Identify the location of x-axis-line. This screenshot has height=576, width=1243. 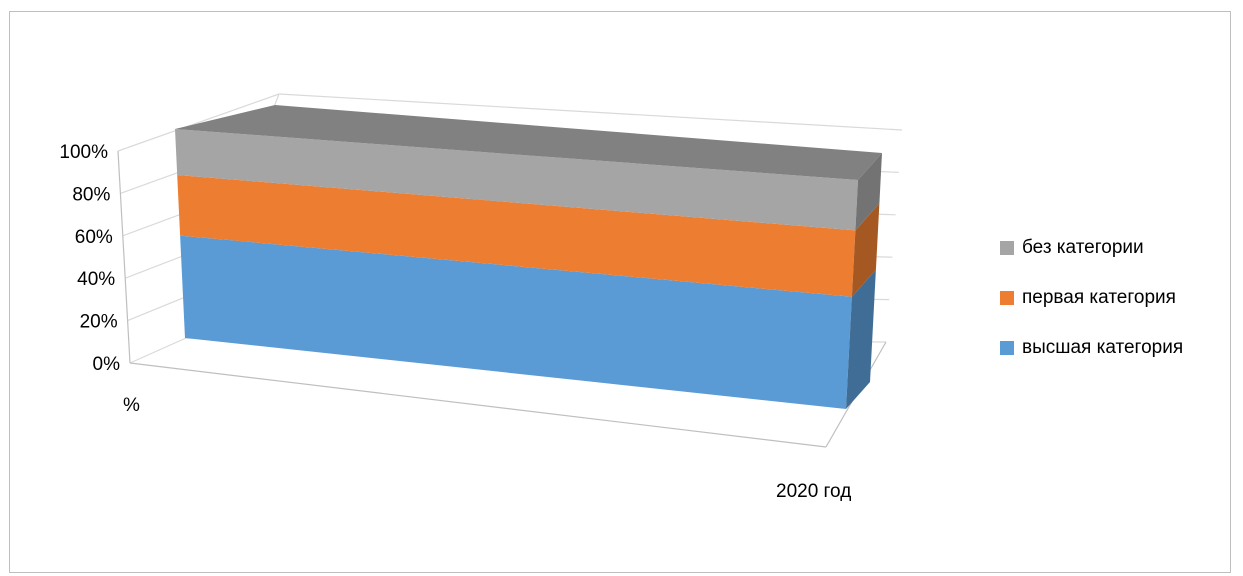
(478, 405).